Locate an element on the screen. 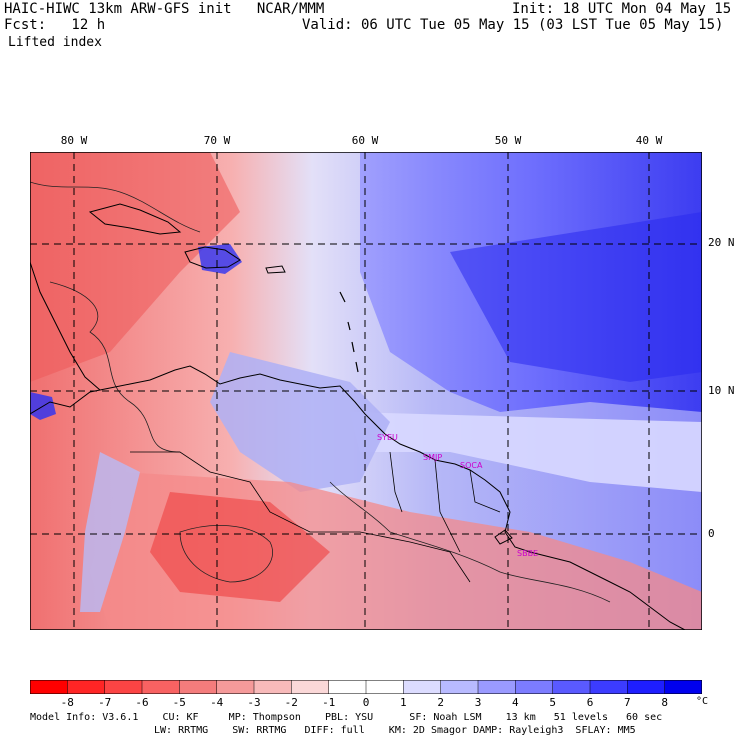  colorbar is located at coordinates (366, 687).